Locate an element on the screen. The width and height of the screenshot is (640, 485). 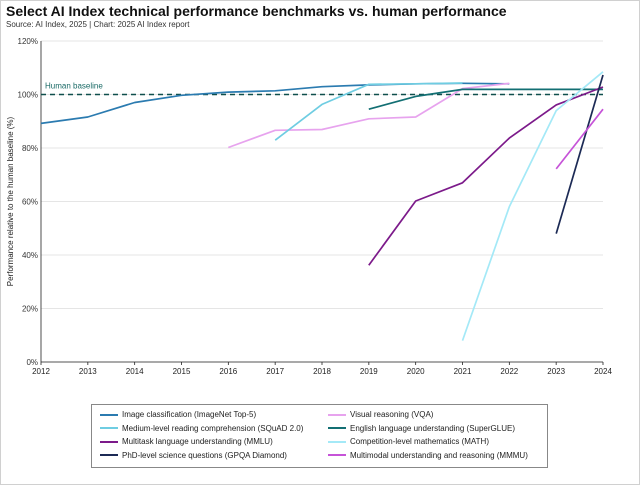
legend-item: Visual reasoning (VQA) is located at coordinates (380, 414).